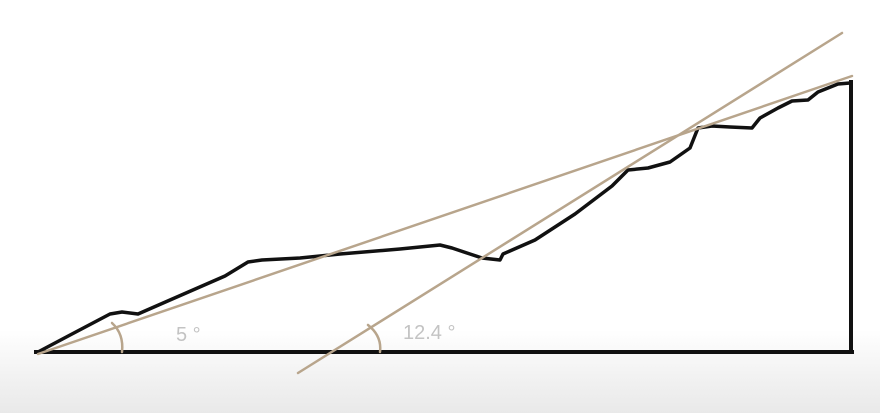 The width and height of the screenshot is (880, 413). I want to click on angle-label-12deg: 12.4 °, so click(429, 333).